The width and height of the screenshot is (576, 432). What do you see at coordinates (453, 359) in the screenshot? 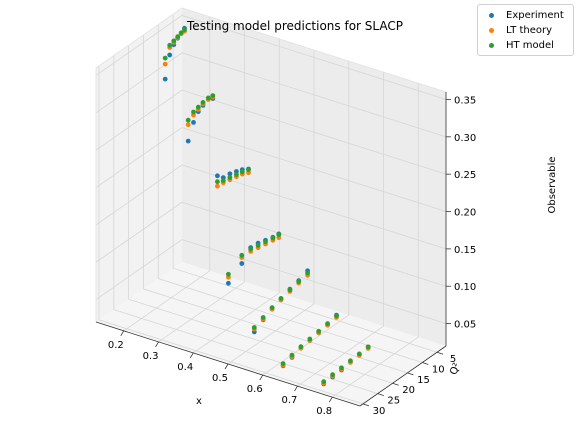
I see `y-tick-label: 5` at bounding box center [453, 359].